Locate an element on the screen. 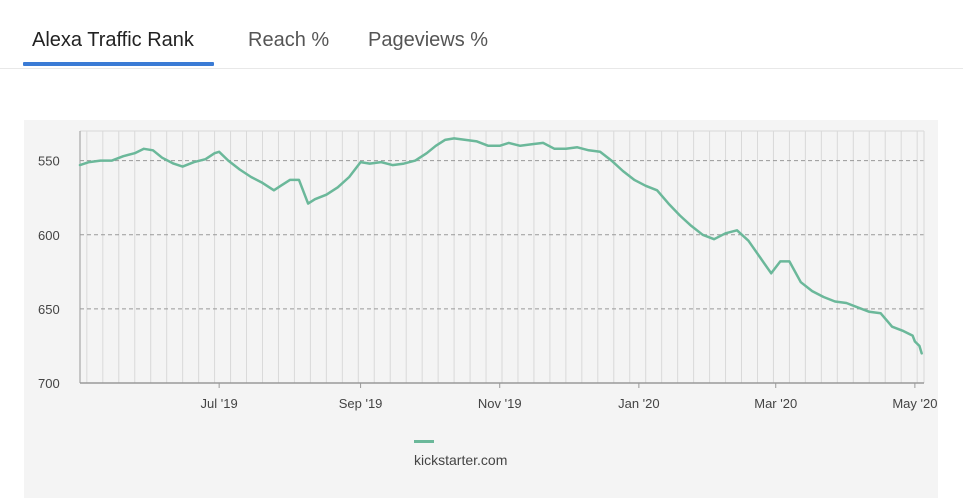 The image size is (963, 498). legend-label: kickstarter.com is located at coordinates (461, 460).